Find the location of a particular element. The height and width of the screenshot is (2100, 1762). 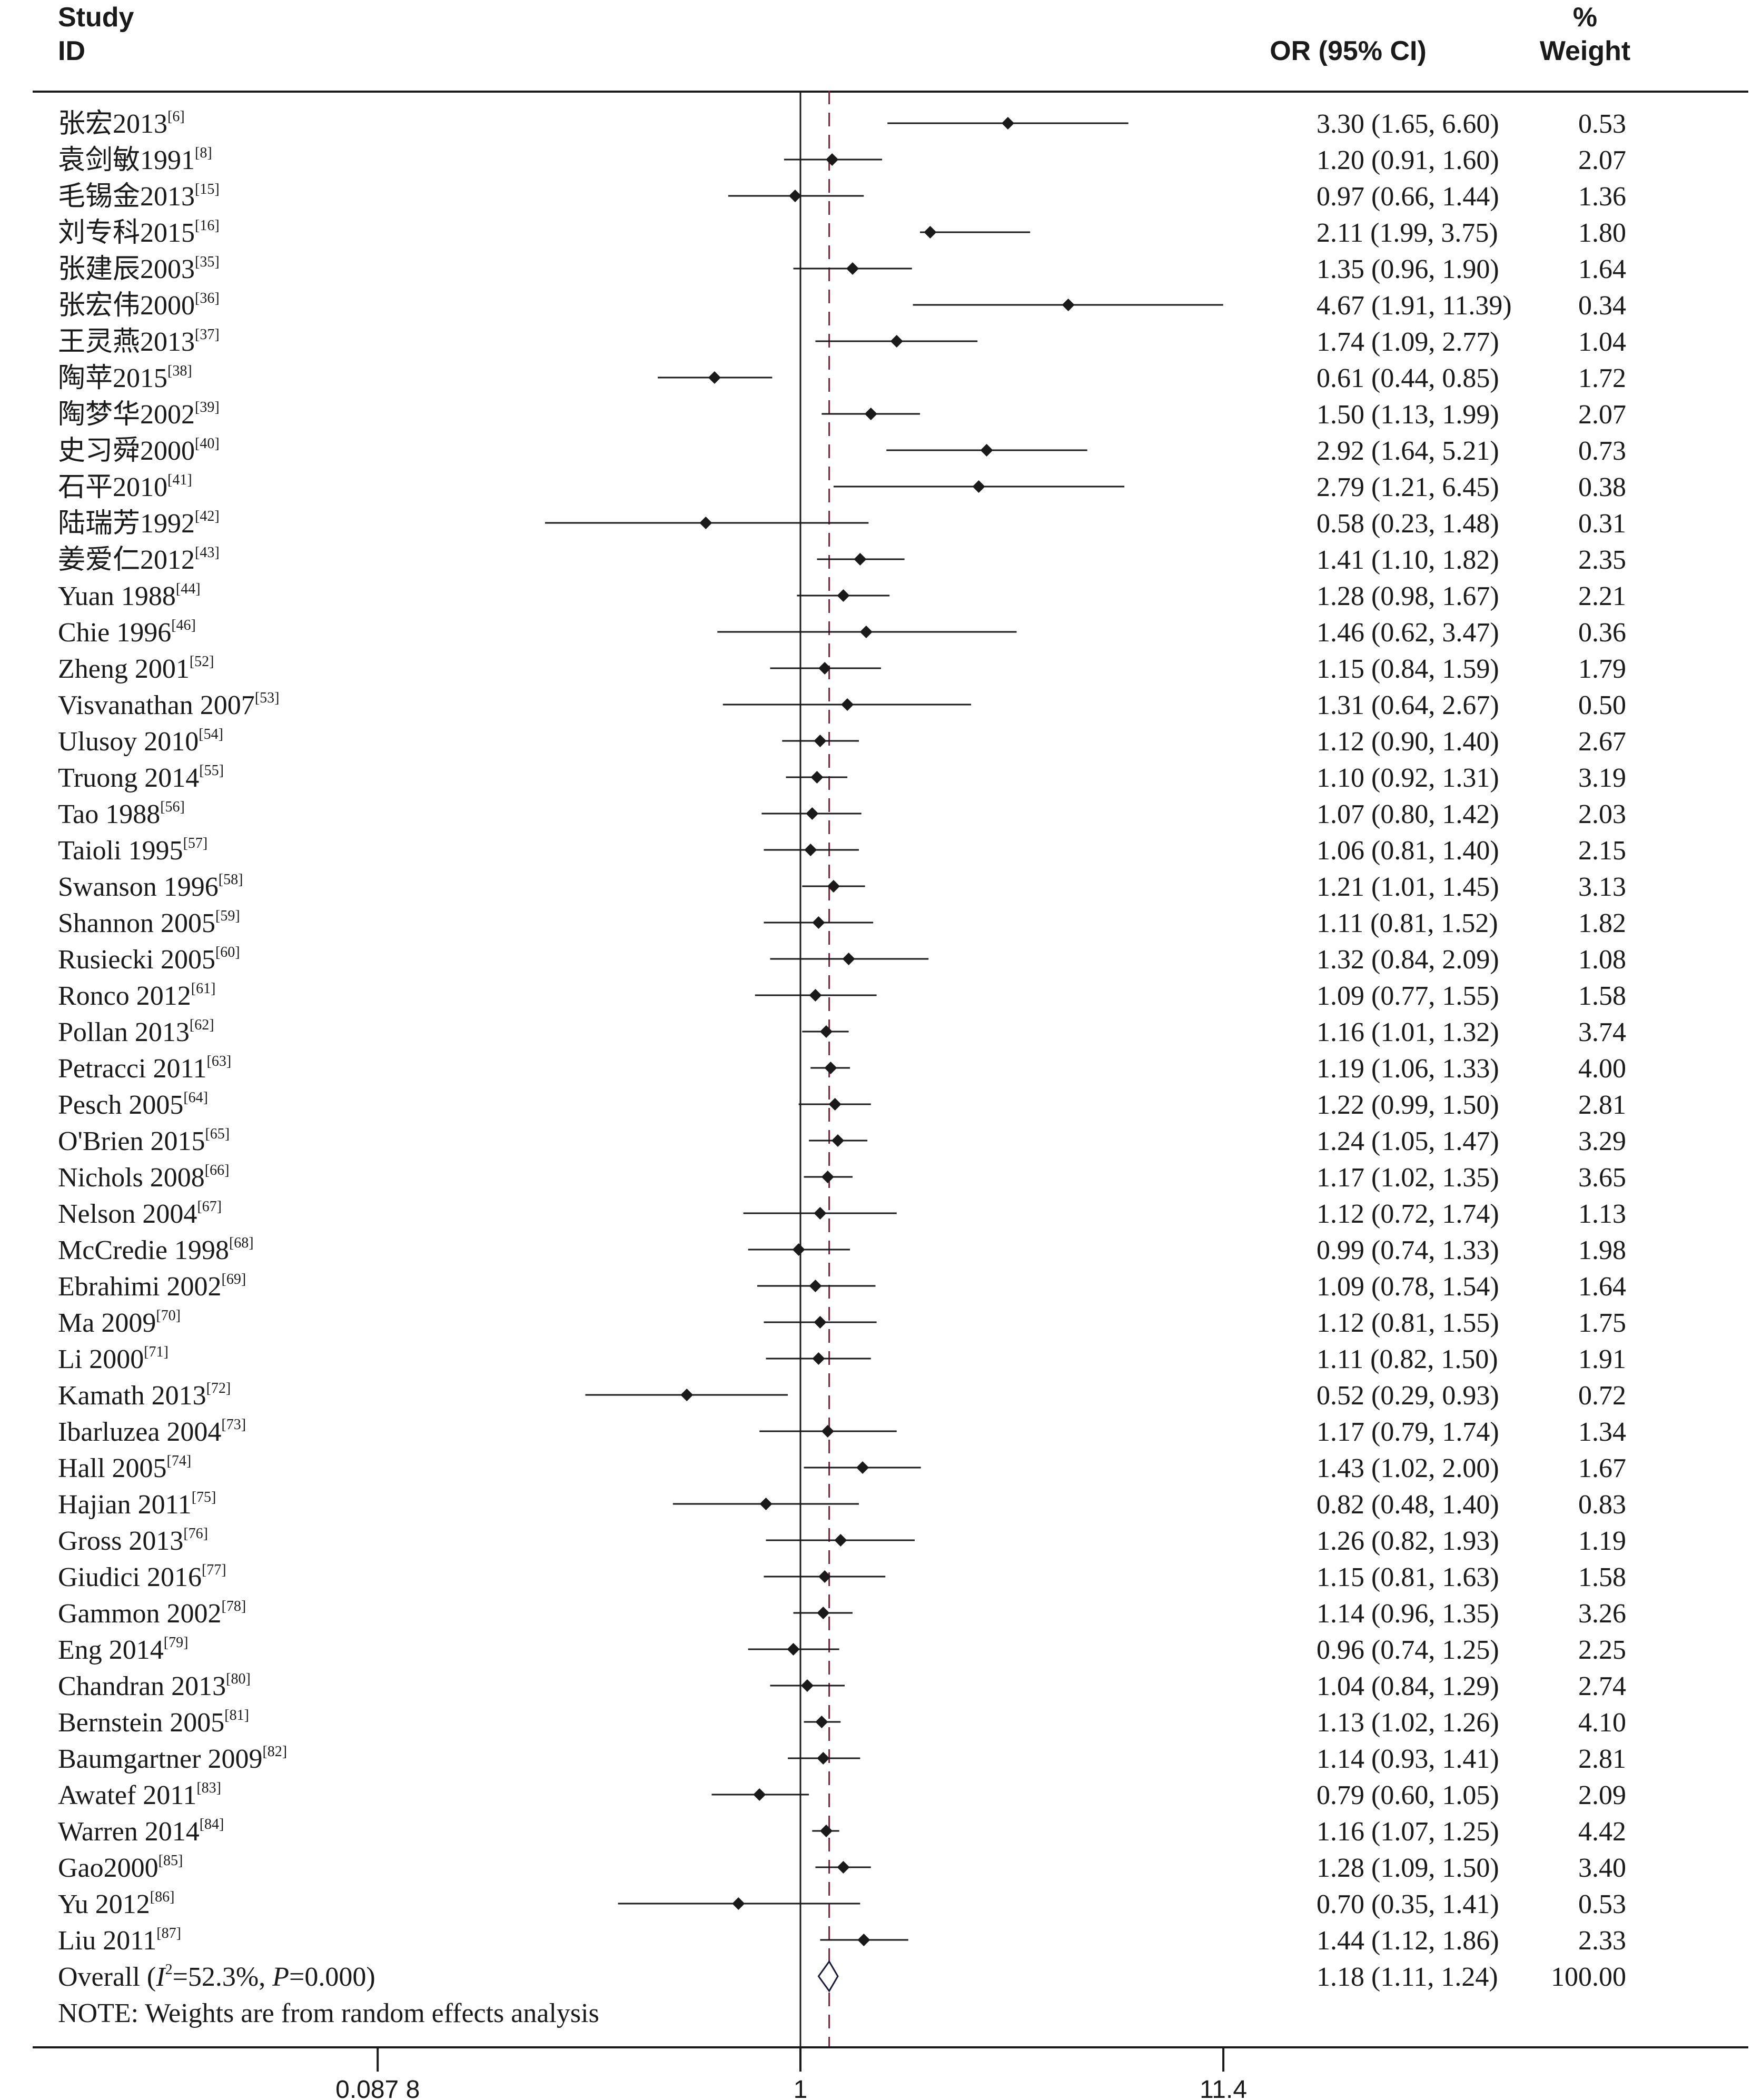

study-label: Hall 2005[74] is located at coordinates (125, 1468).